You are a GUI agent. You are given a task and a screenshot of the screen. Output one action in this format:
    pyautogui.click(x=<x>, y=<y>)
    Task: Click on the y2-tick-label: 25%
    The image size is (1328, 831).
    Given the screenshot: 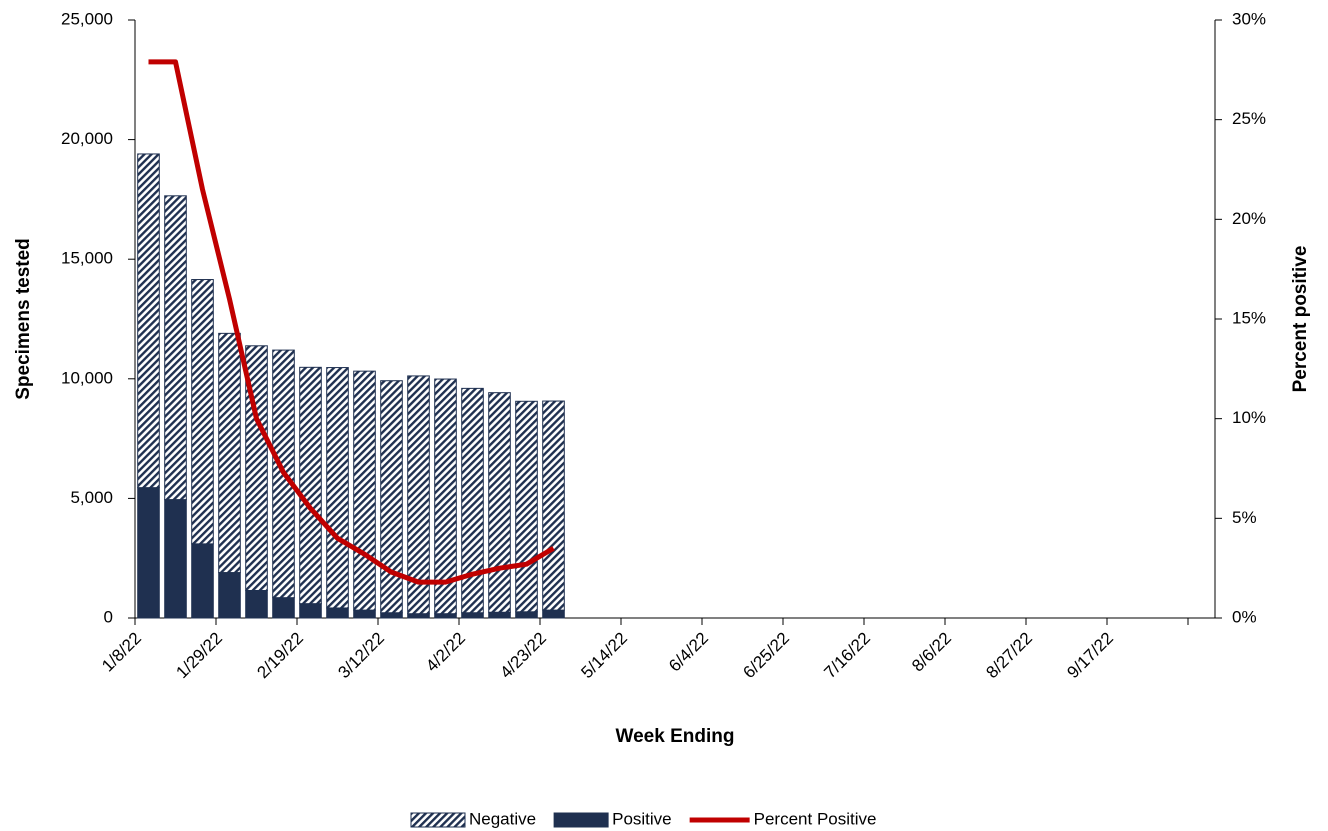 What is the action you would take?
    pyautogui.click(x=1249, y=118)
    